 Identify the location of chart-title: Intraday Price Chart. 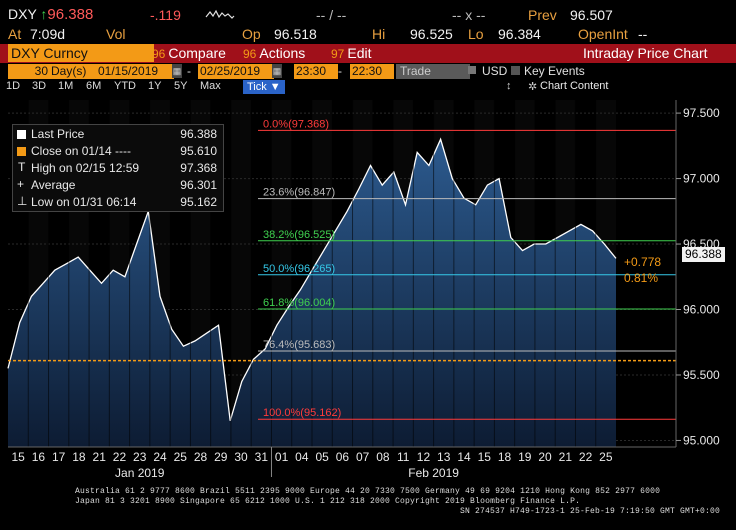
(645, 53).